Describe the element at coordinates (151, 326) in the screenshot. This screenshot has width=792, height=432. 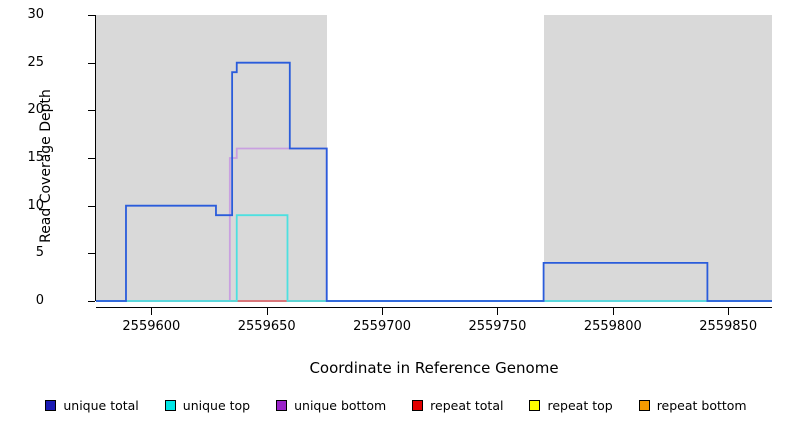
I see `x-axis-tick-label: 2559600` at that location.